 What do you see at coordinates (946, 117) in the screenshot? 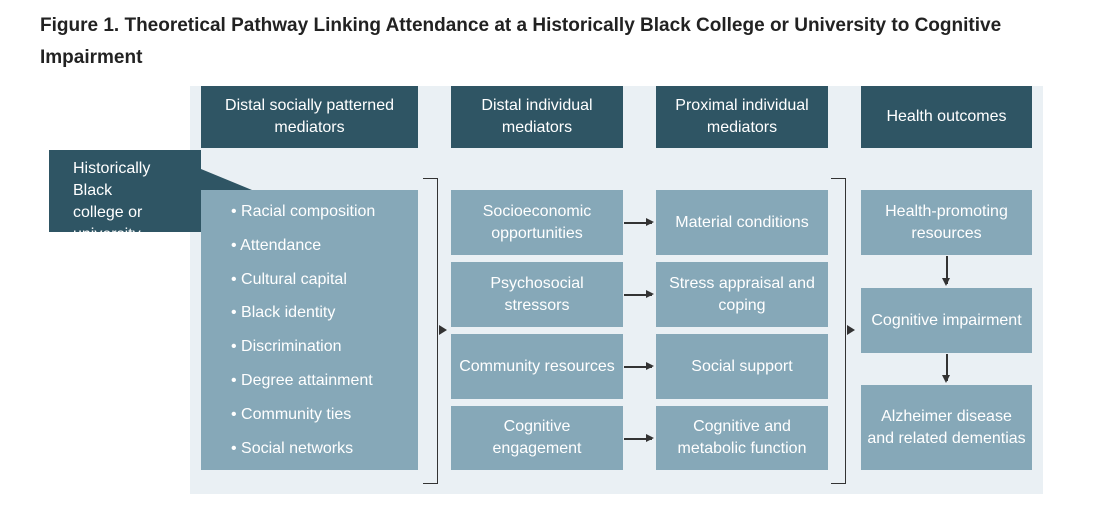
I see `header-health-outcomes: Health outcomes` at bounding box center [946, 117].